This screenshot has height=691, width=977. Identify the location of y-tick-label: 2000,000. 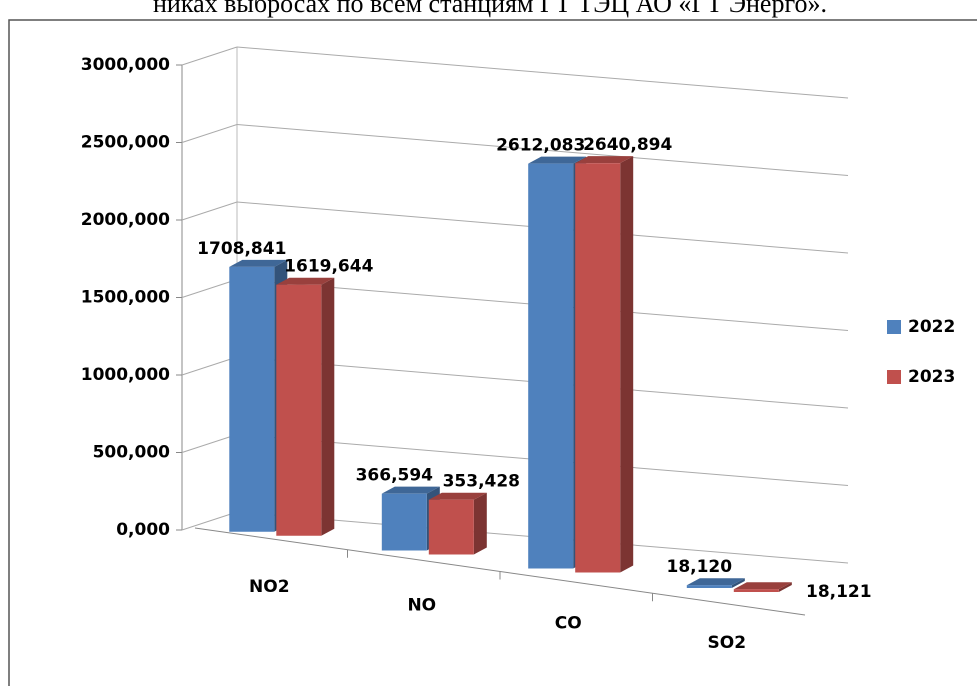
(125, 220).